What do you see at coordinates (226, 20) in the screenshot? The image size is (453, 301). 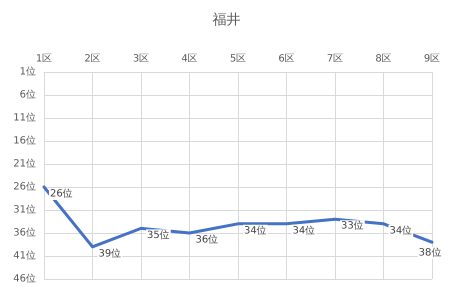 I see `chart-title: 福井` at bounding box center [226, 20].